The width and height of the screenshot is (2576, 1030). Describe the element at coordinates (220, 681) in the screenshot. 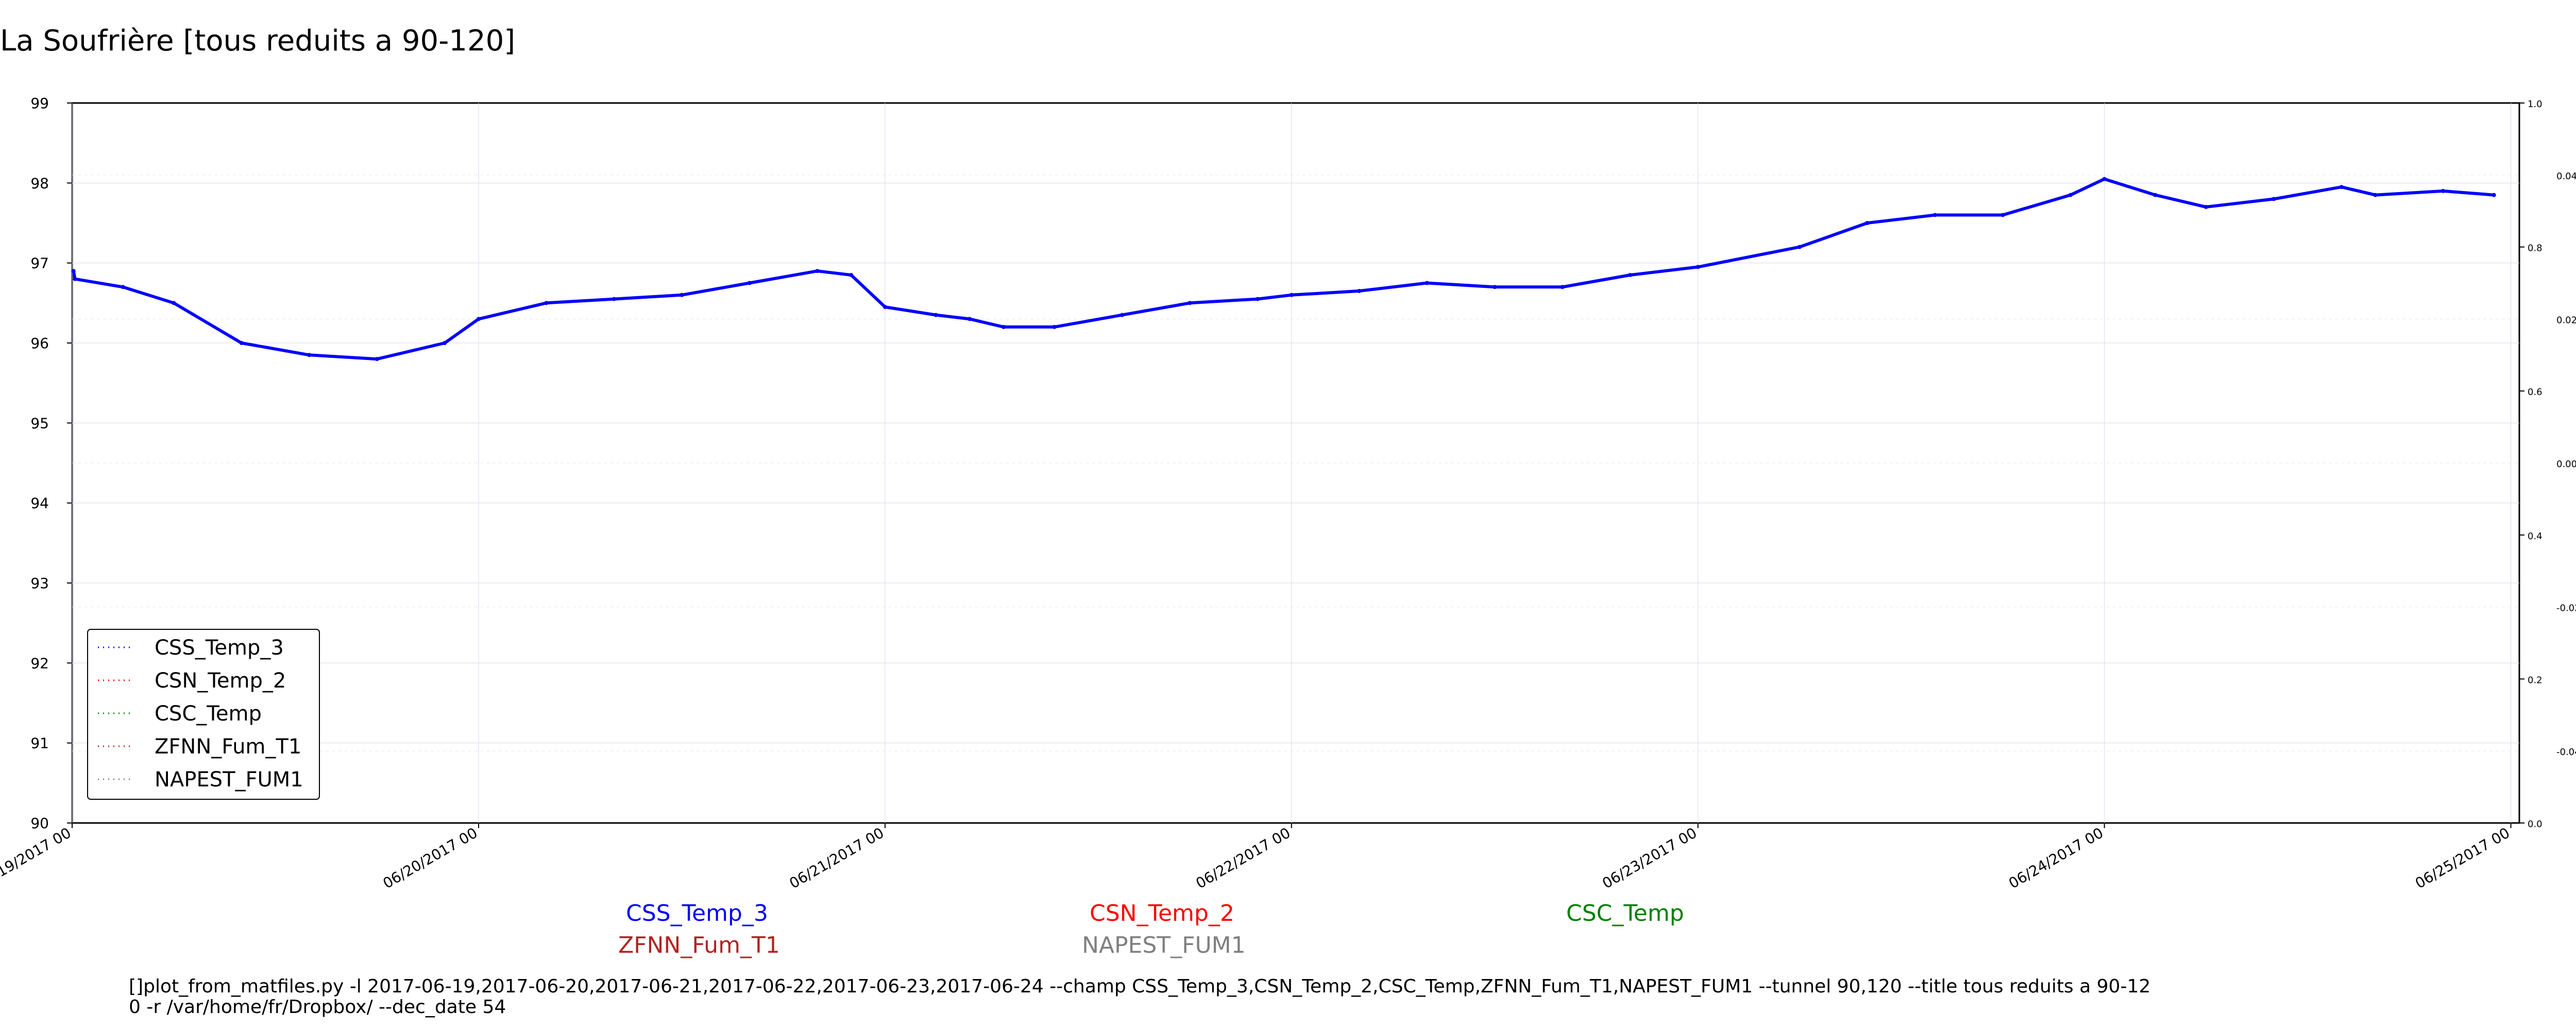

I see `legend-label-1: CSN_Temp_2` at that location.